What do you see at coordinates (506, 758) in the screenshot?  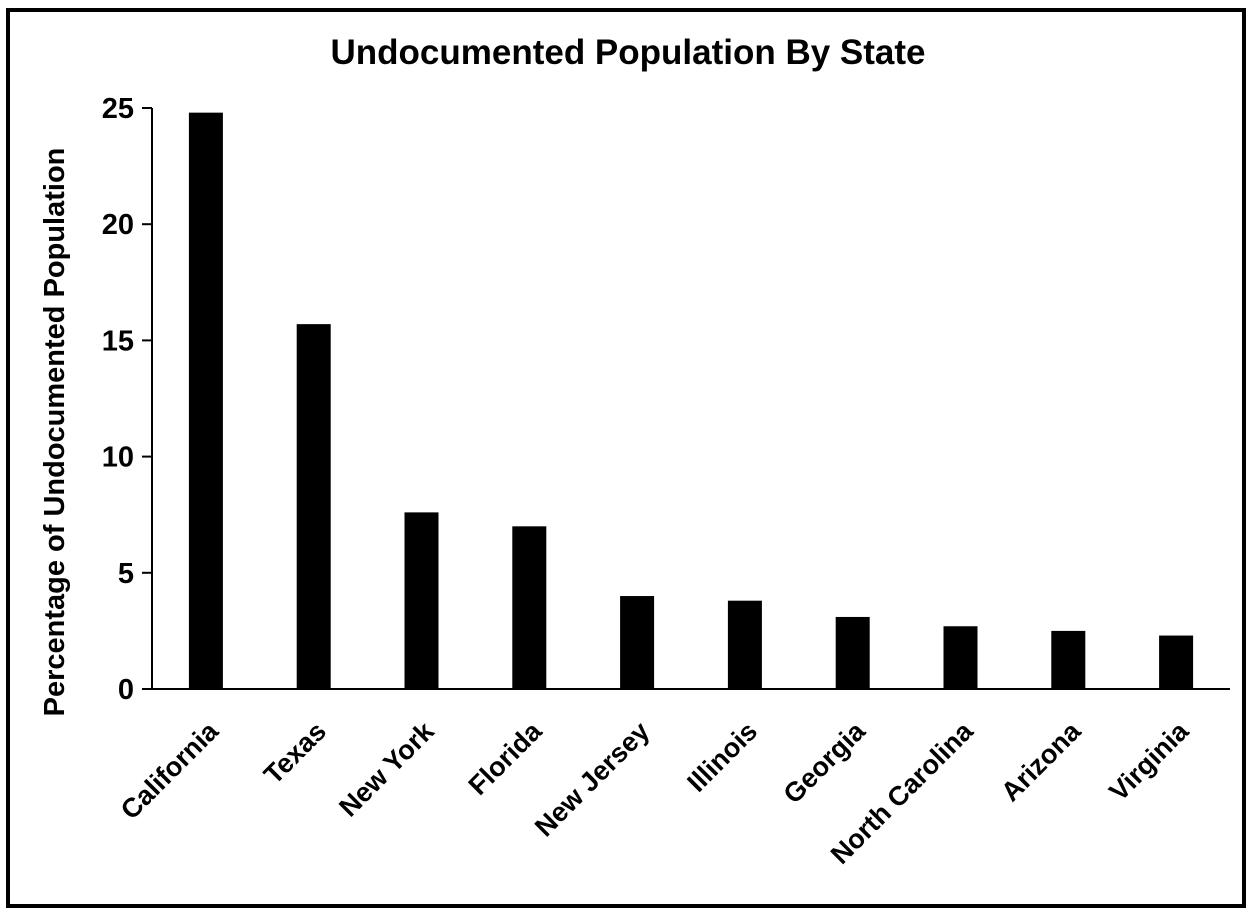 I see `x-category-label: Florida` at bounding box center [506, 758].